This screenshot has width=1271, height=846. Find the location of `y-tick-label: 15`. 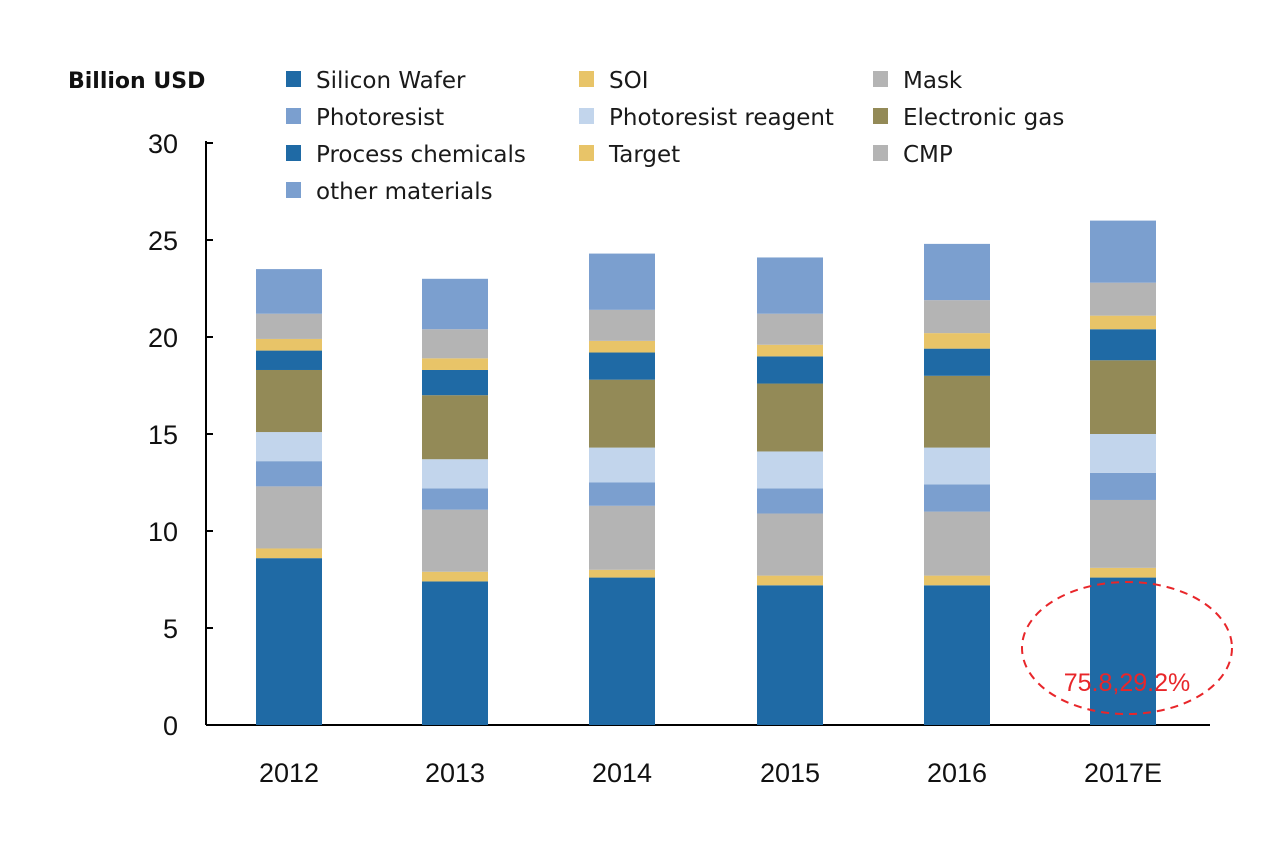

y-tick-label: 15 is located at coordinates (163, 435).